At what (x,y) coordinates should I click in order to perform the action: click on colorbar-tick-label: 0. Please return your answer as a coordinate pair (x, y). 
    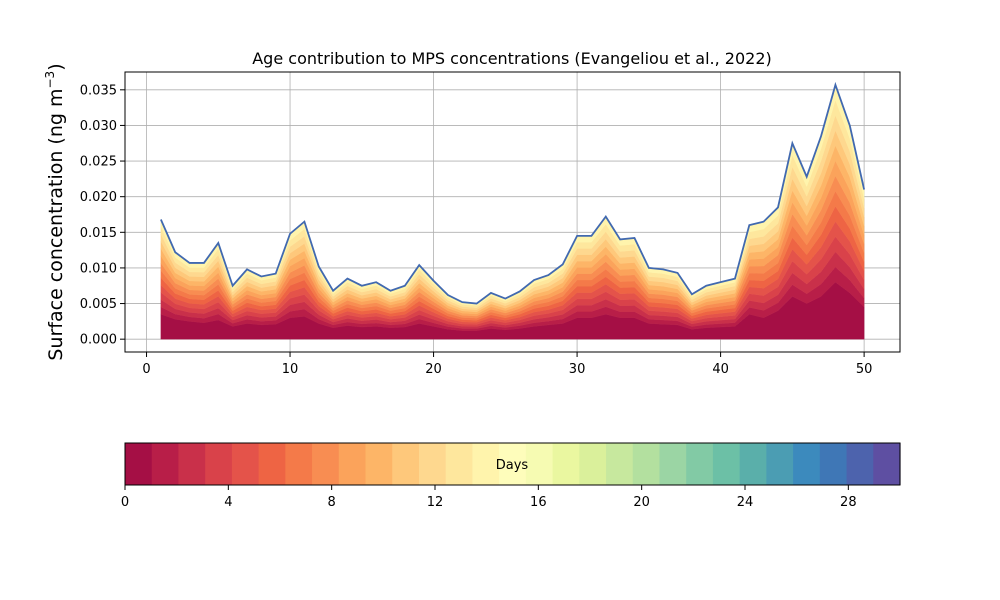
    Looking at the image, I should click on (125, 502).